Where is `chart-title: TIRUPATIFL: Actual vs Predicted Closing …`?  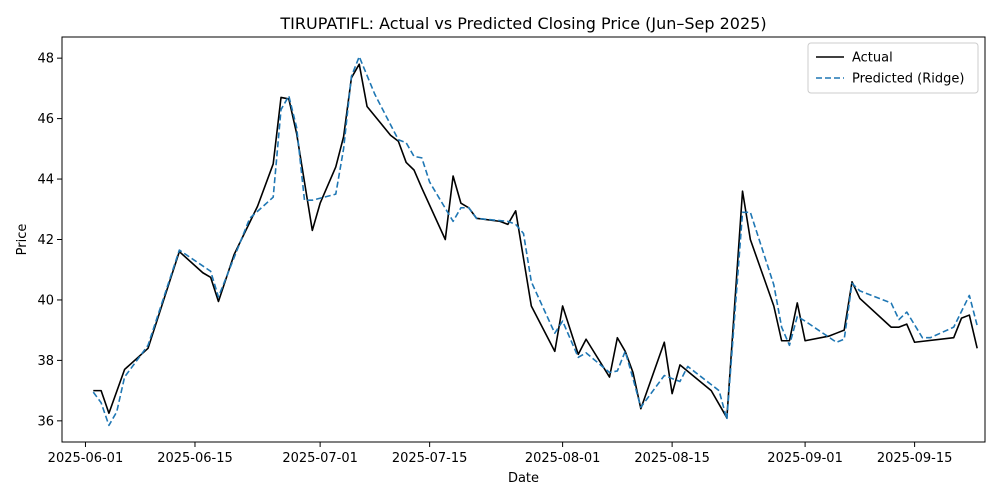
chart-title: TIRUPATIFL: Actual vs Predicted Closing … is located at coordinates (522, 23).